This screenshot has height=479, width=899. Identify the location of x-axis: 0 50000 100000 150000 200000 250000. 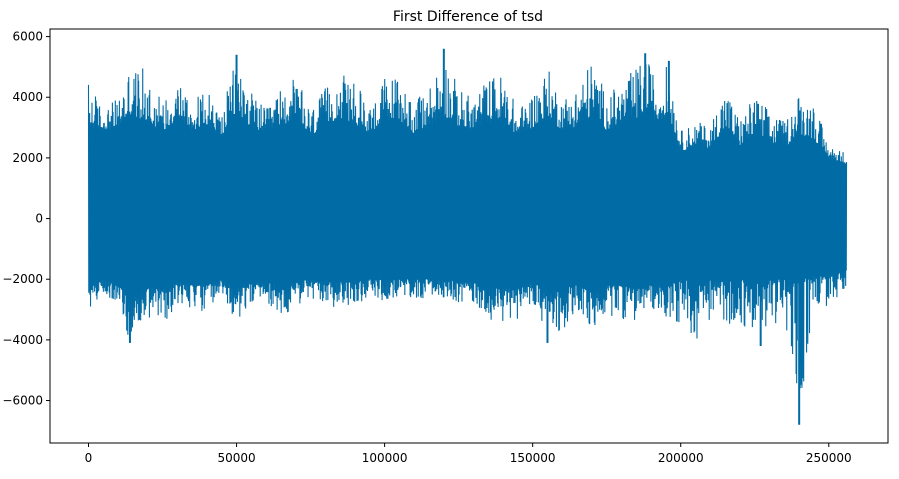
(468, 454).